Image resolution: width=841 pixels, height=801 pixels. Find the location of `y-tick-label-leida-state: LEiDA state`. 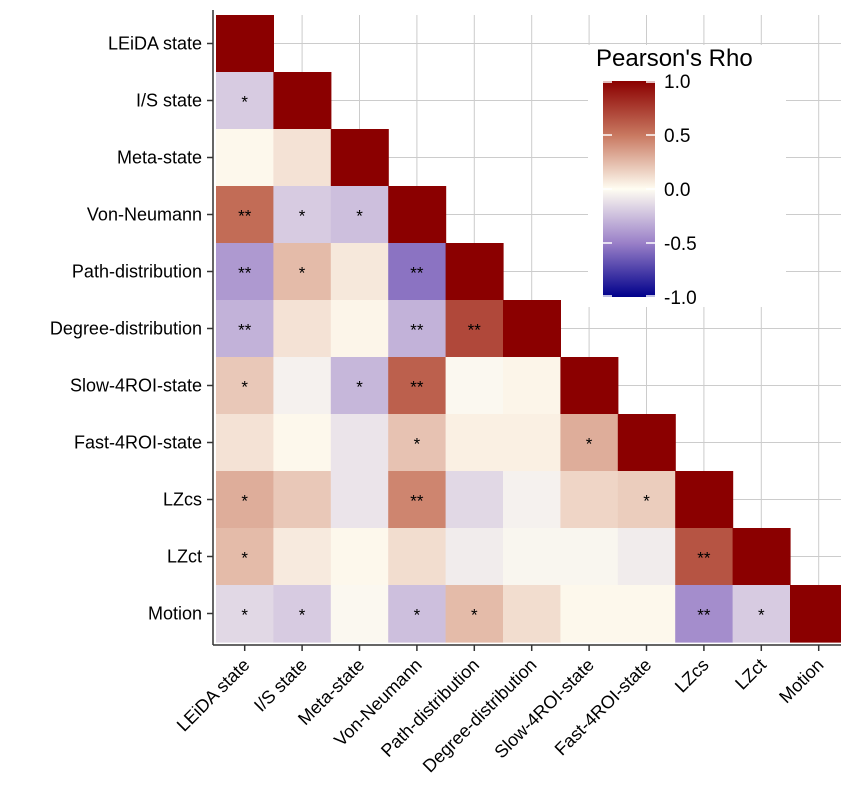

y-tick-label-leida-state: LEiDA state is located at coordinates (155, 44).